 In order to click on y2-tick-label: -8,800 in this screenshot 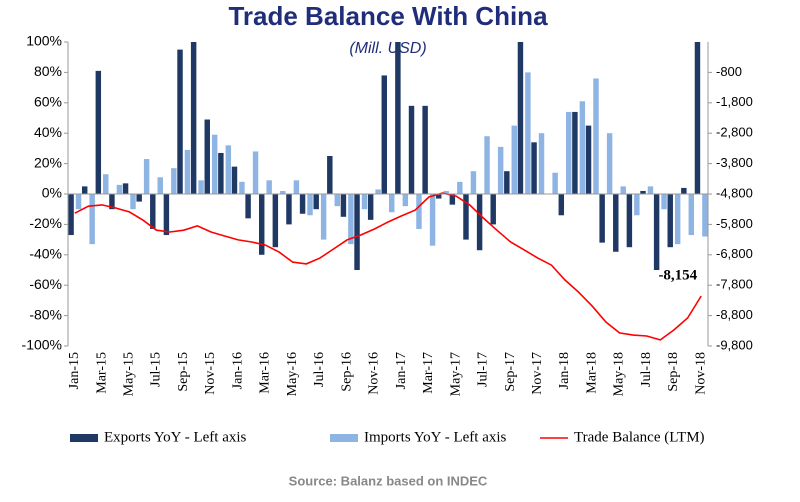, I will do `click(734, 314)`.